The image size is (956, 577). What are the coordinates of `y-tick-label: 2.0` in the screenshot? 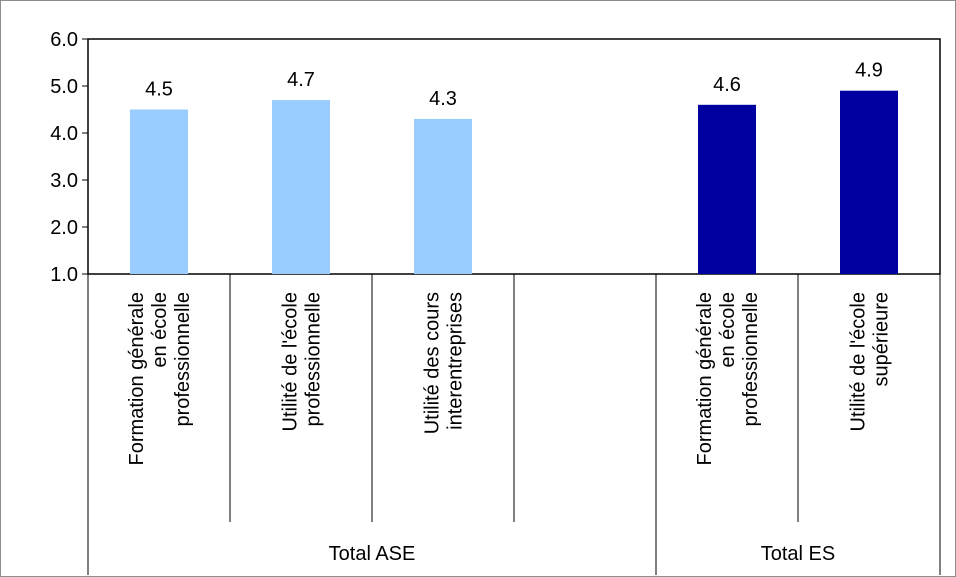 It's located at (64, 228).